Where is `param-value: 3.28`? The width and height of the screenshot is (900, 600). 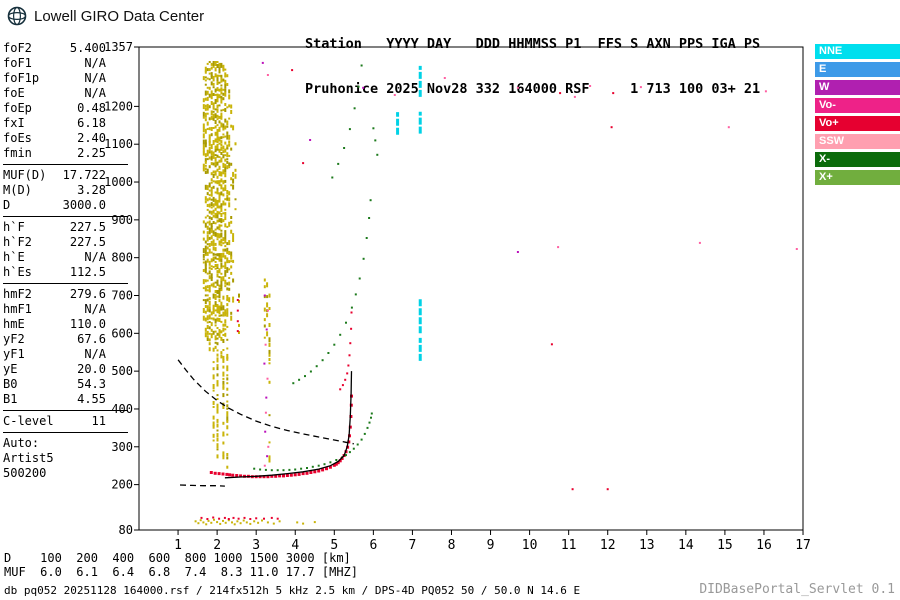
param-value: 3.28 is located at coordinates (91, 190).